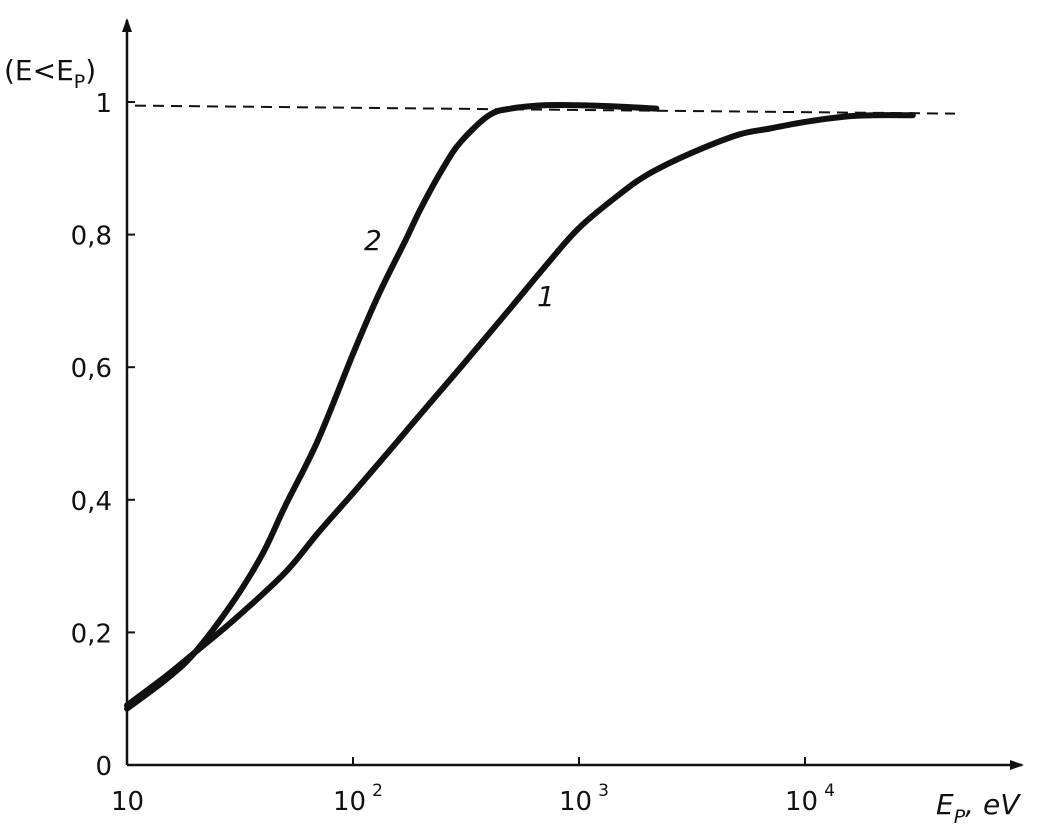  What do you see at coordinates (103, 104) in the screenshot?
I see `y-tick-label: 1` at bounding box center [103, 104].